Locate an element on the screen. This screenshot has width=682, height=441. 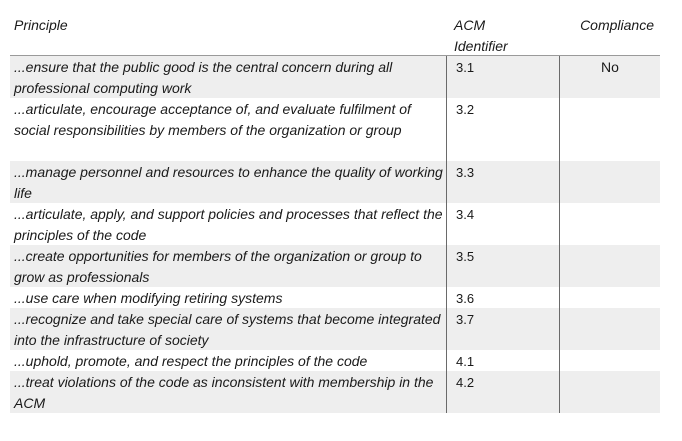
identifier-cell: 3.3 is located at coordinates (502, 182).